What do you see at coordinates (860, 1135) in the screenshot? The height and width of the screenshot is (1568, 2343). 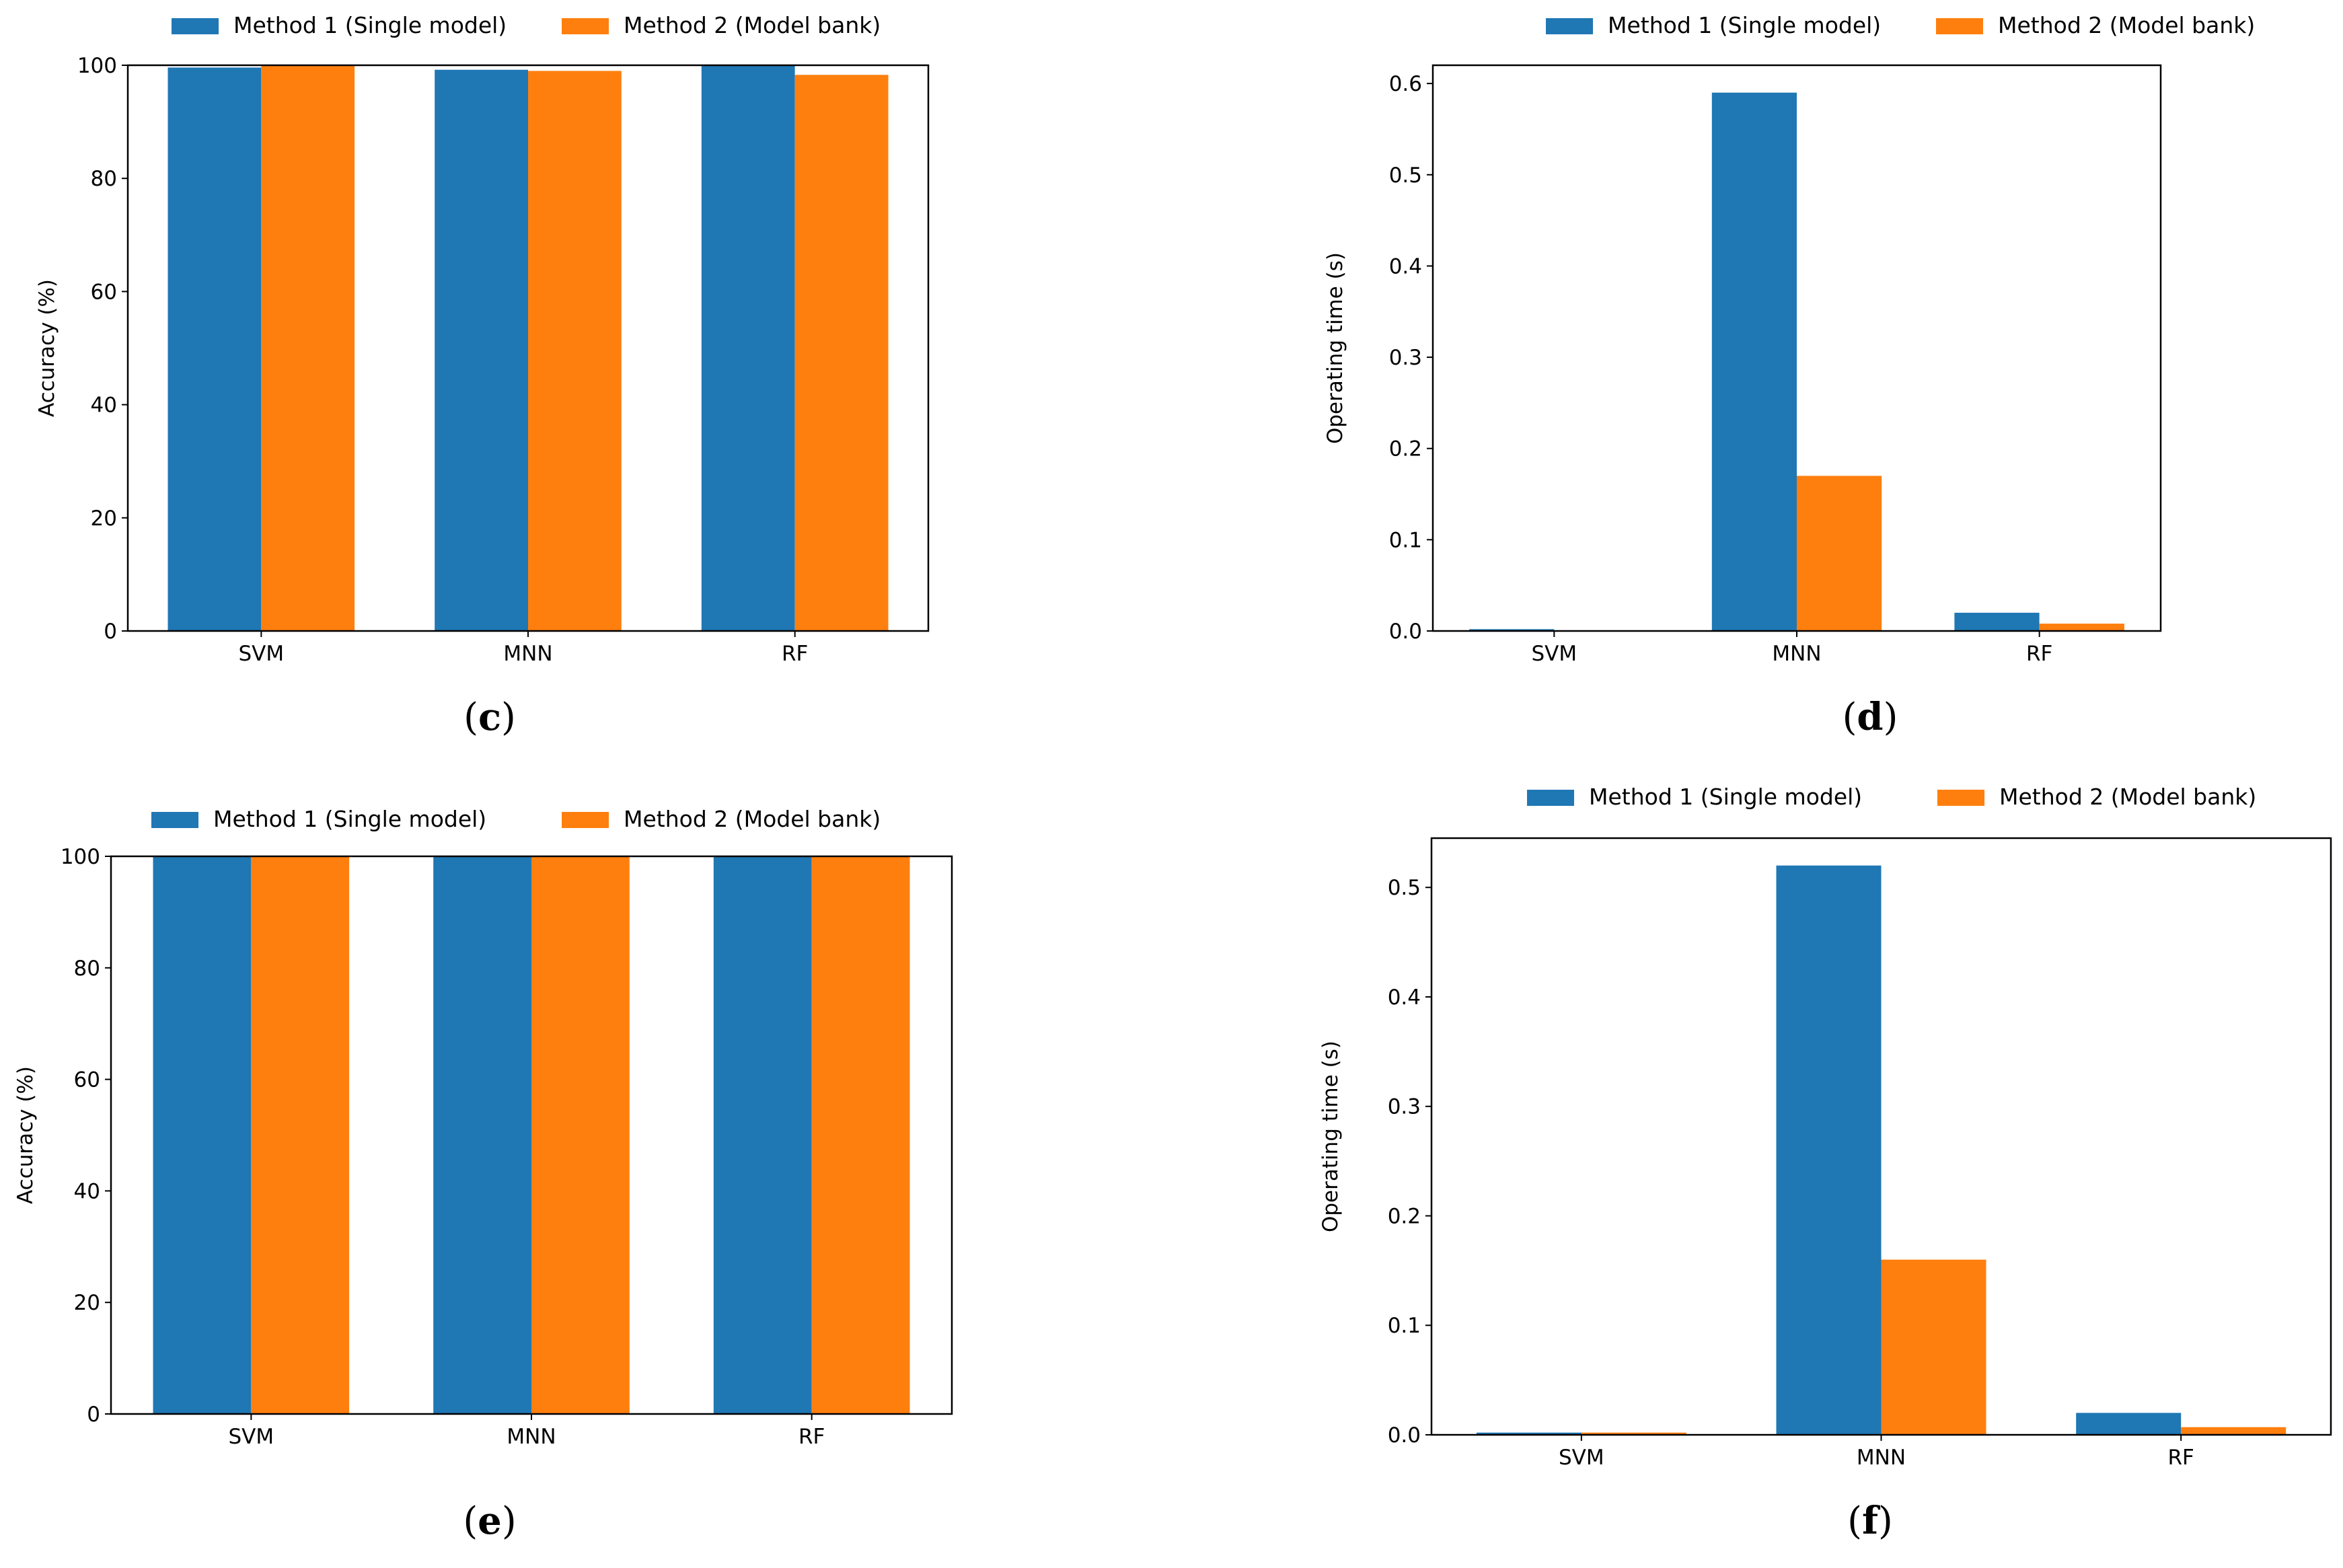 I see `bar-e-rf-series2` at bounding box center [860, 1135].